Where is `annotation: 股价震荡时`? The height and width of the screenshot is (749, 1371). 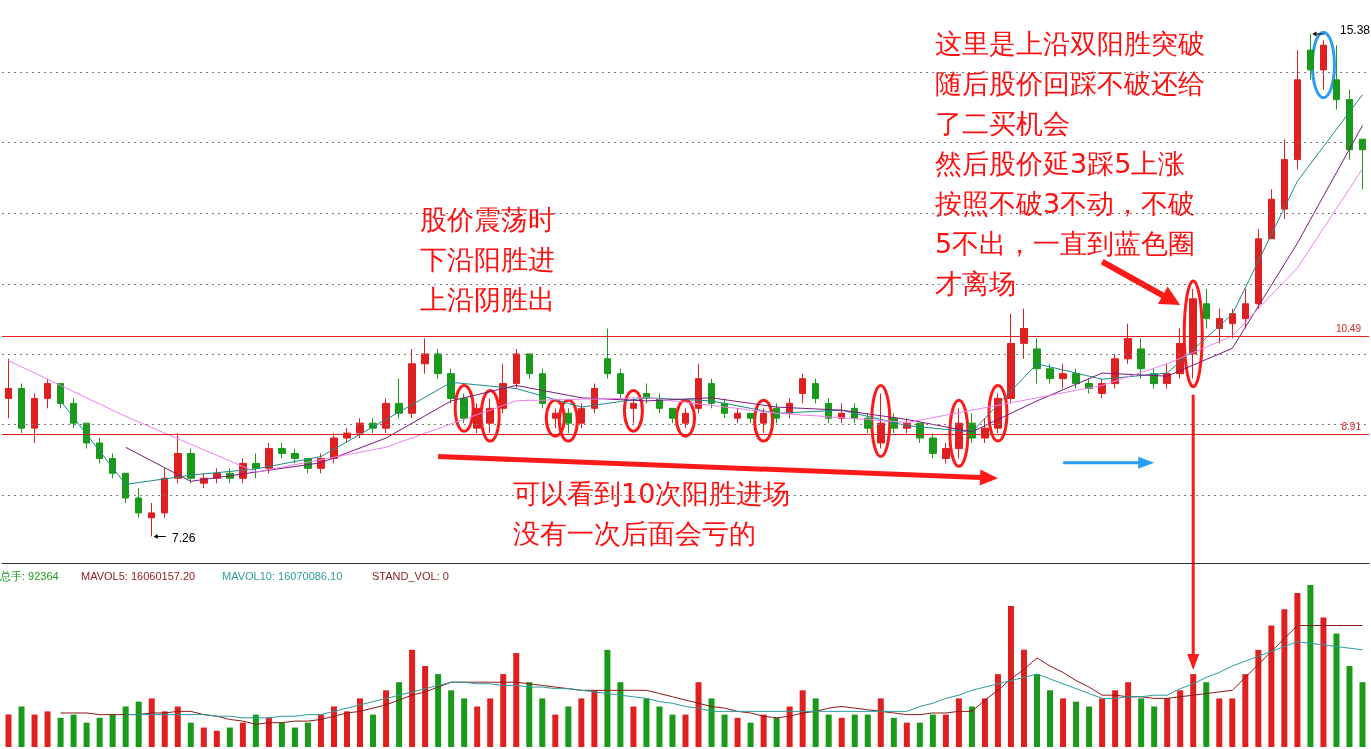
annotation: 股价震荡时 is located at coordinates (487, 219).